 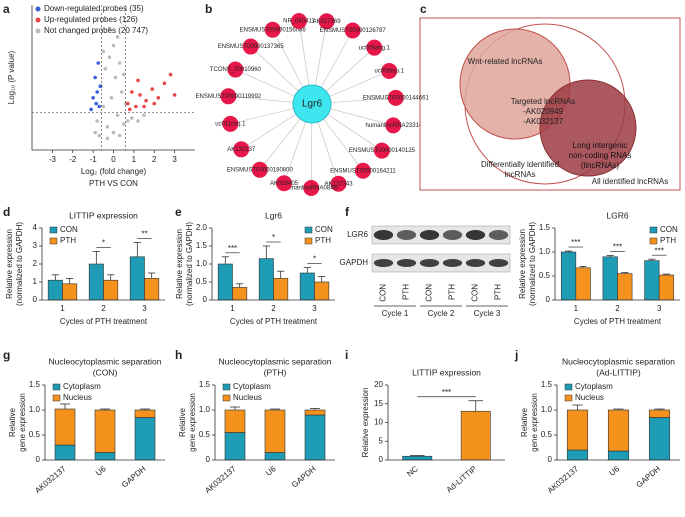 What do you see at coordinates (323, 240) in the screenshot?
I see `legend-label: PTH` at bounding box center [323, 240].